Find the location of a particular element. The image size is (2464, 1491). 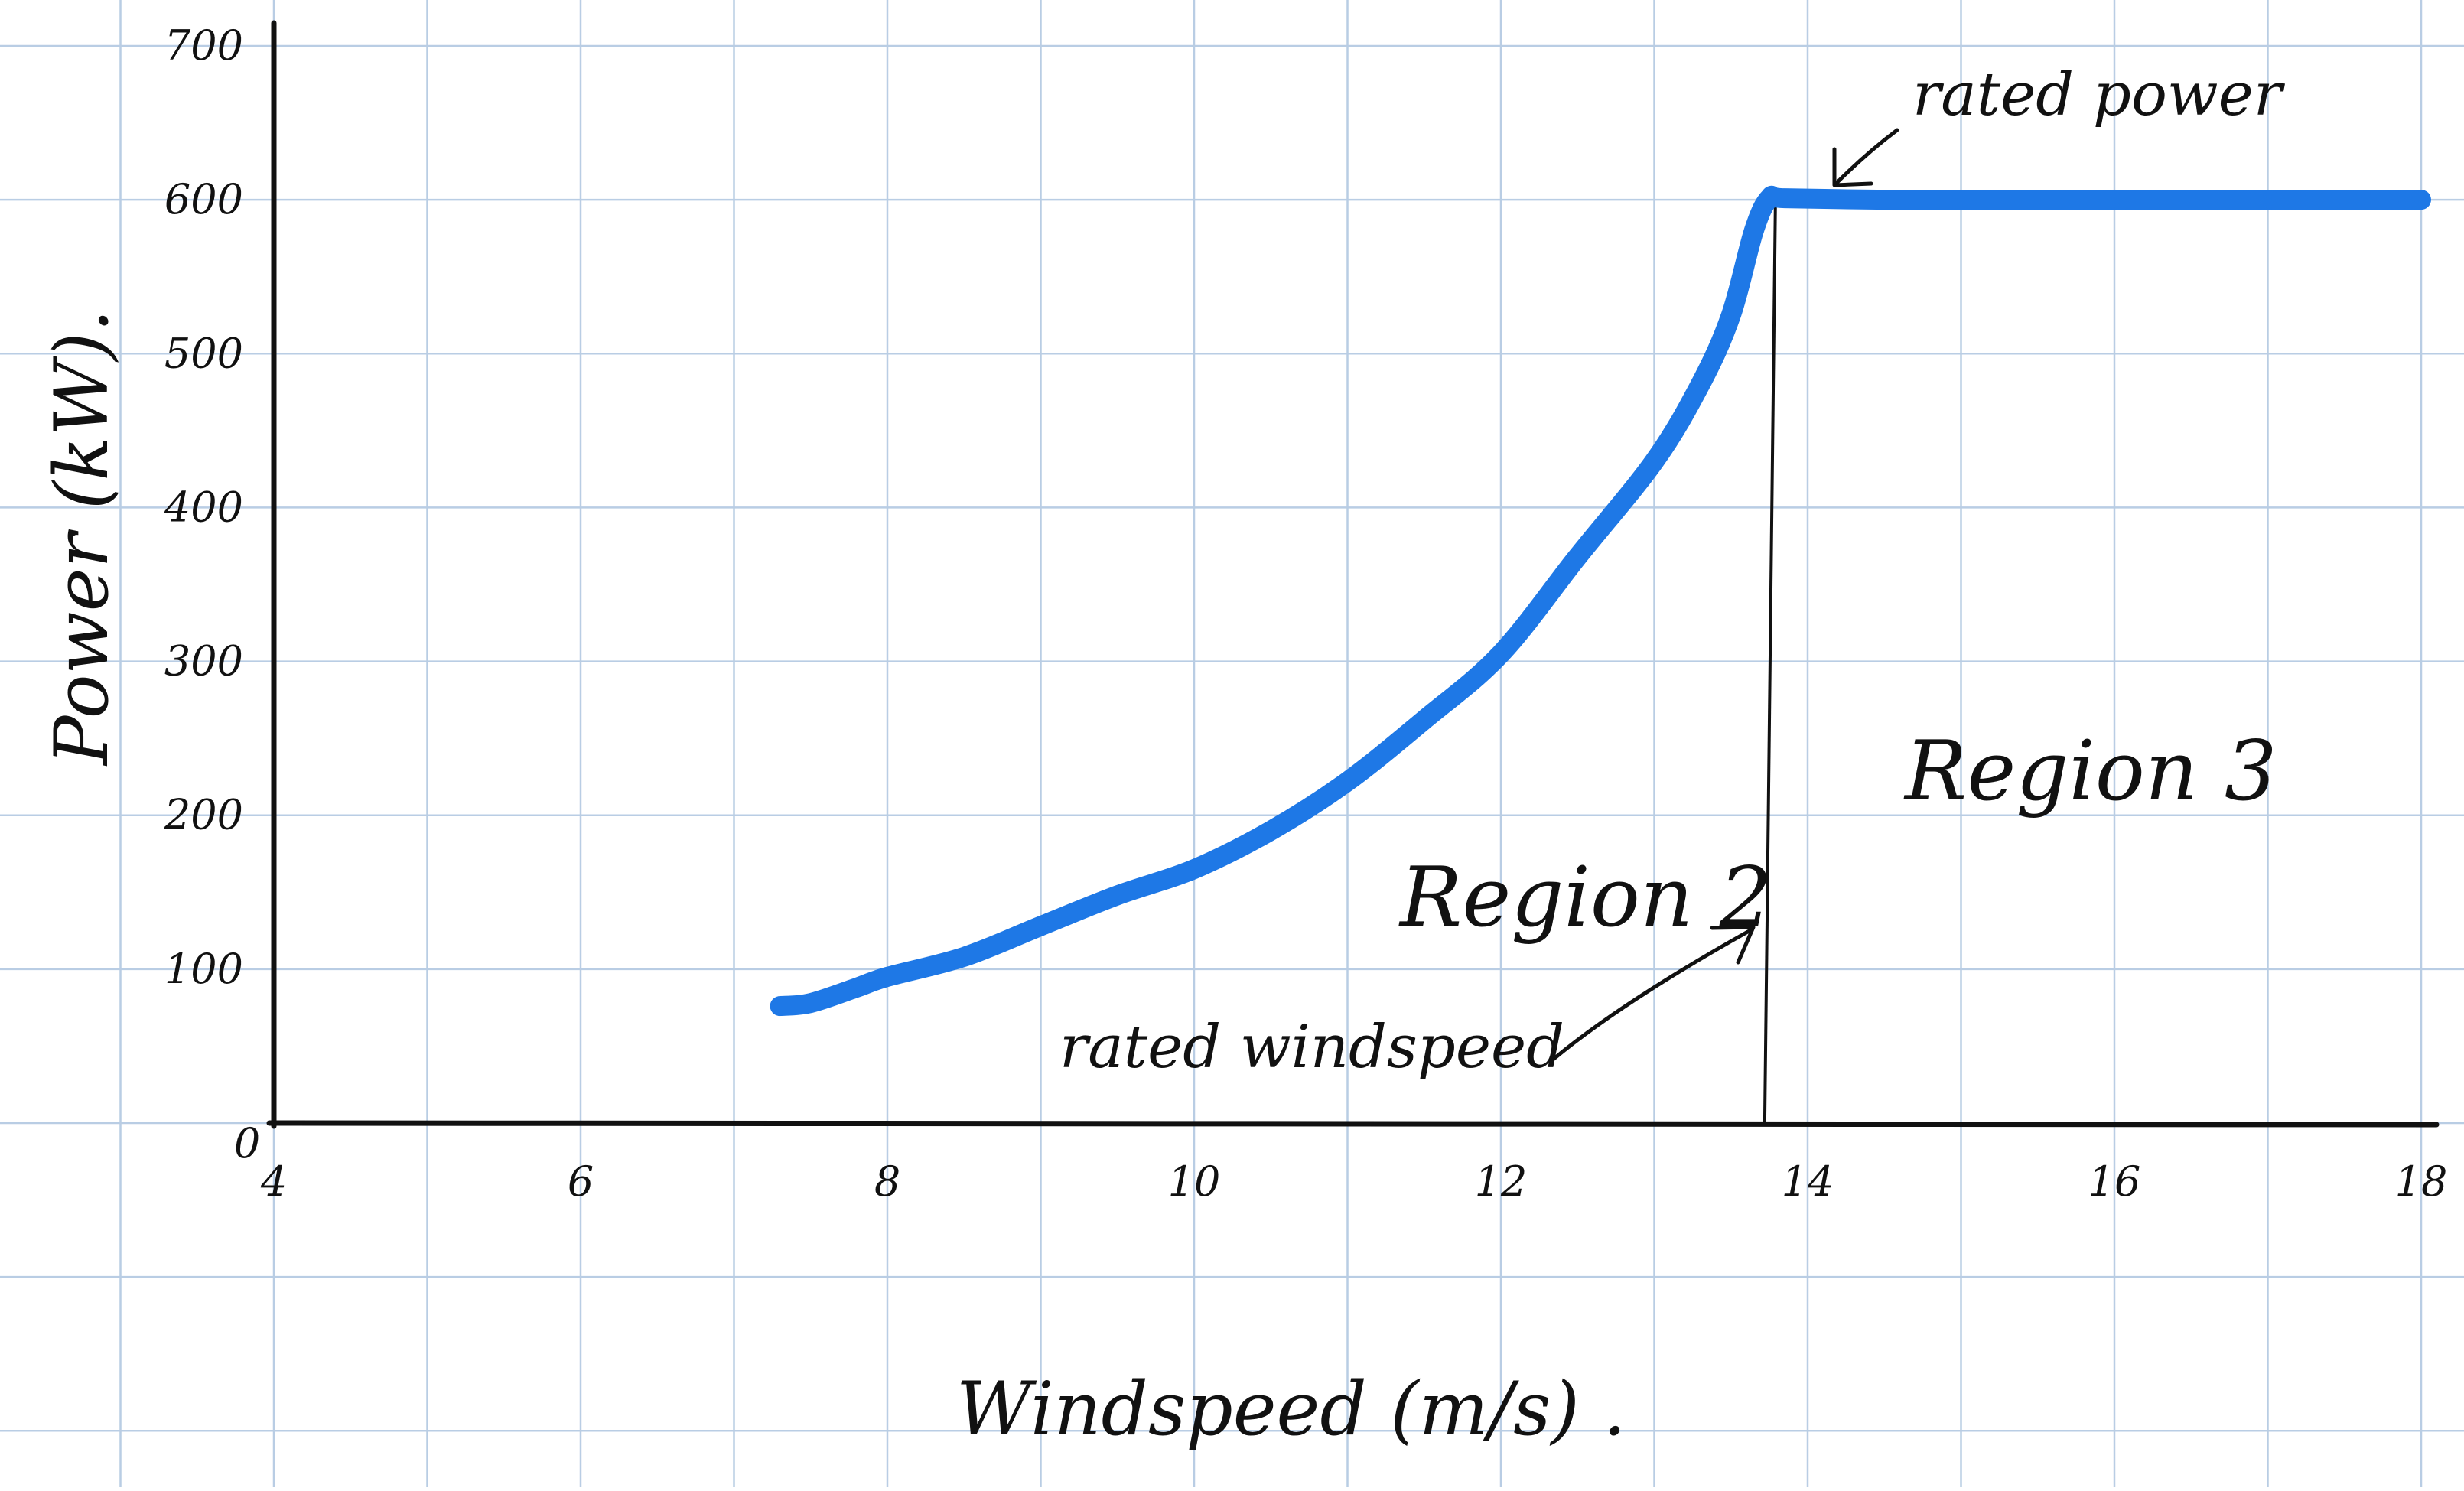

x-tick-label: 16 is located at coordinates (2114, 1182).